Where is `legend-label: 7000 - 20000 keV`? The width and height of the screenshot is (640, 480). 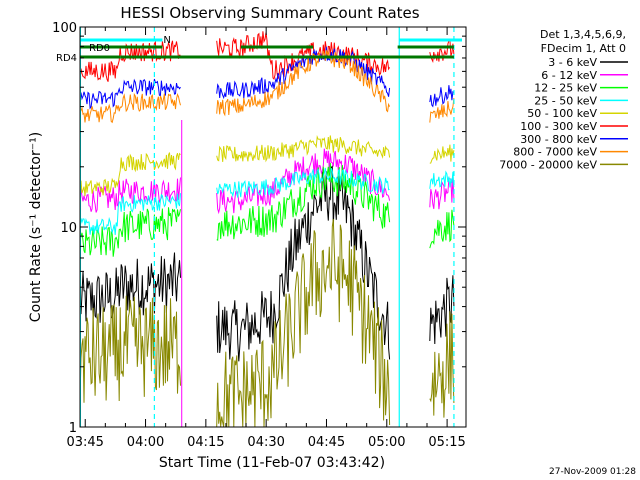
legend-label: 7000 - 20000 keV is located at coordinates (548, 164).